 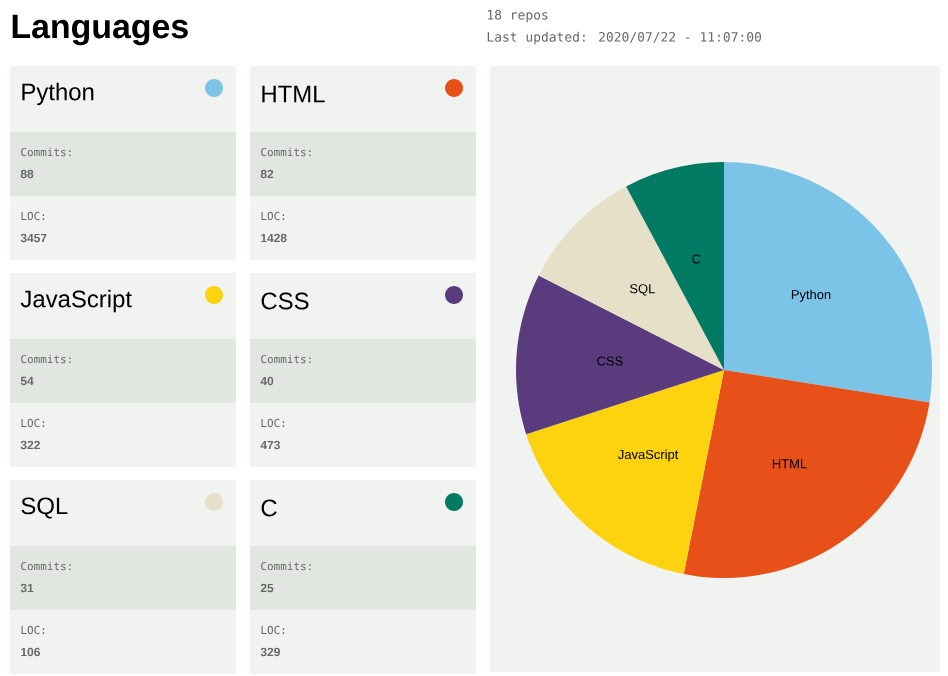 I want to click on text: Python, so click(x=58, y=94).